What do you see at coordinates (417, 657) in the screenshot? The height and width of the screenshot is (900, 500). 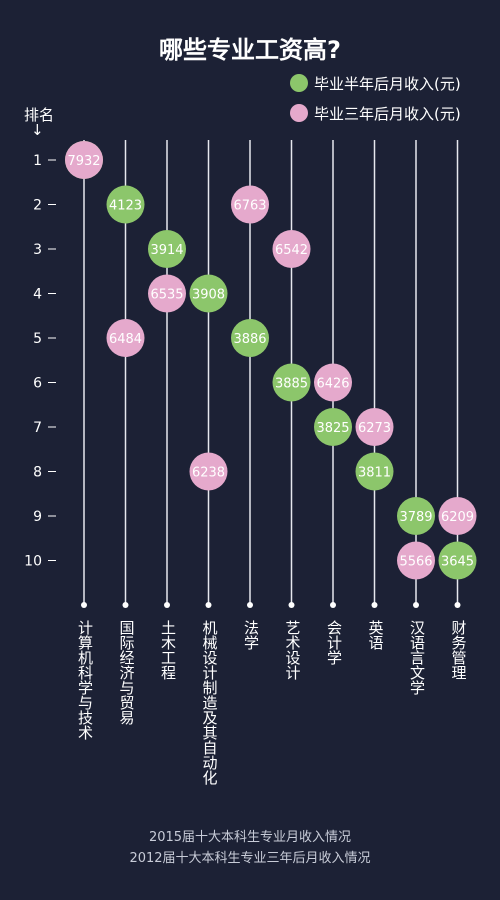 I see `x-category-label: 汉语言文学` at bounding box center [417, 657].